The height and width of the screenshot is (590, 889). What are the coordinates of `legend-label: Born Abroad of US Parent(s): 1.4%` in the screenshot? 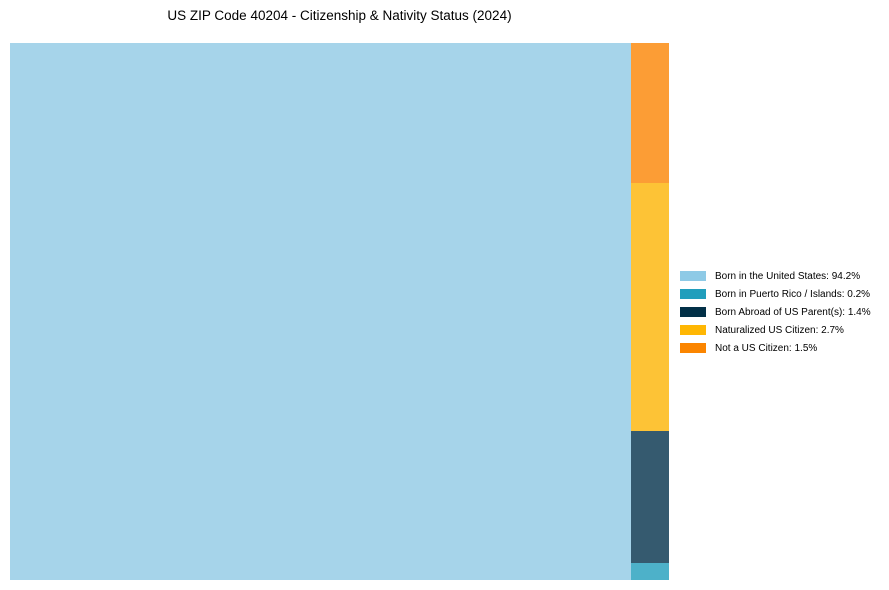 It's located at (793, 312).